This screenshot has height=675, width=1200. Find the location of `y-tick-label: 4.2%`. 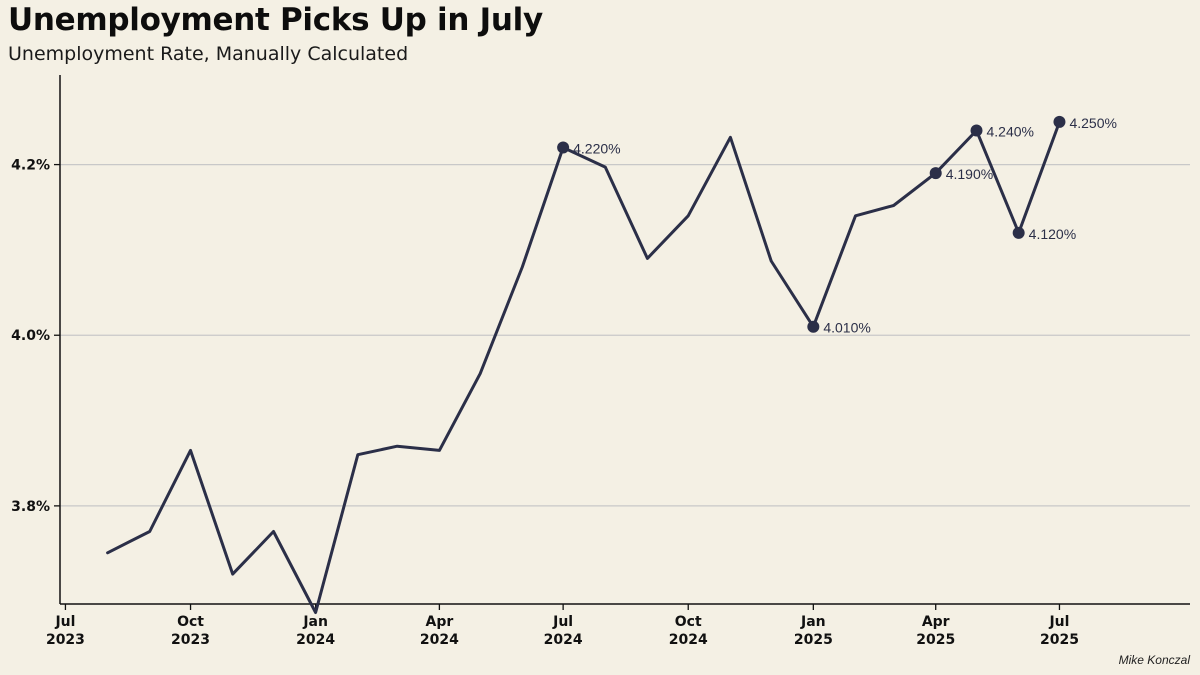

y-tick-label: 4.2% is located at coordinates (30, 166).